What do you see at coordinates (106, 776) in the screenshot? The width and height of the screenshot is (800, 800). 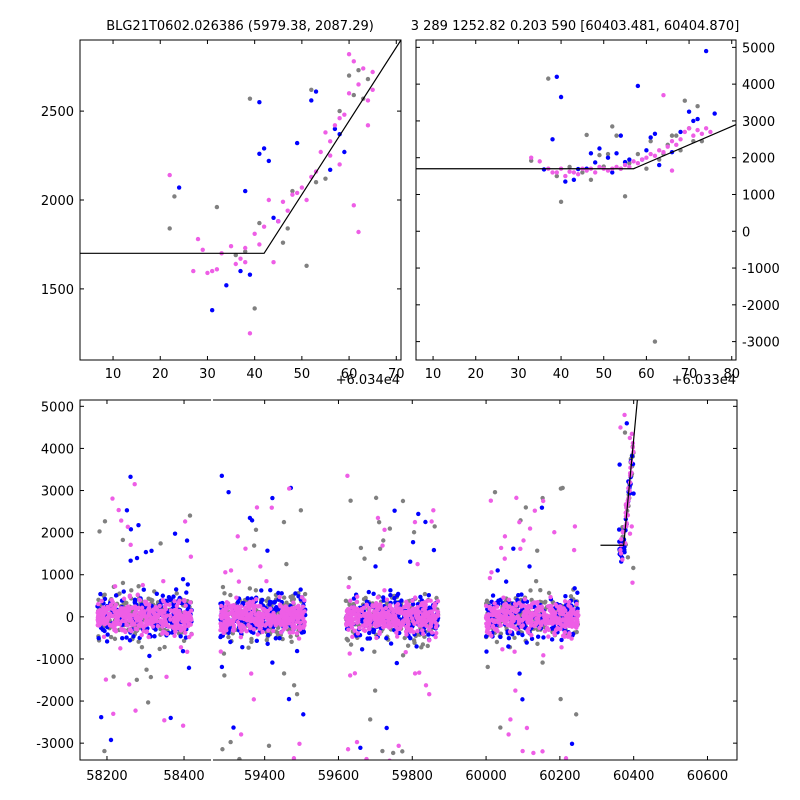 I see `x-tick-label: 58200` at bounding box center [106, 776].